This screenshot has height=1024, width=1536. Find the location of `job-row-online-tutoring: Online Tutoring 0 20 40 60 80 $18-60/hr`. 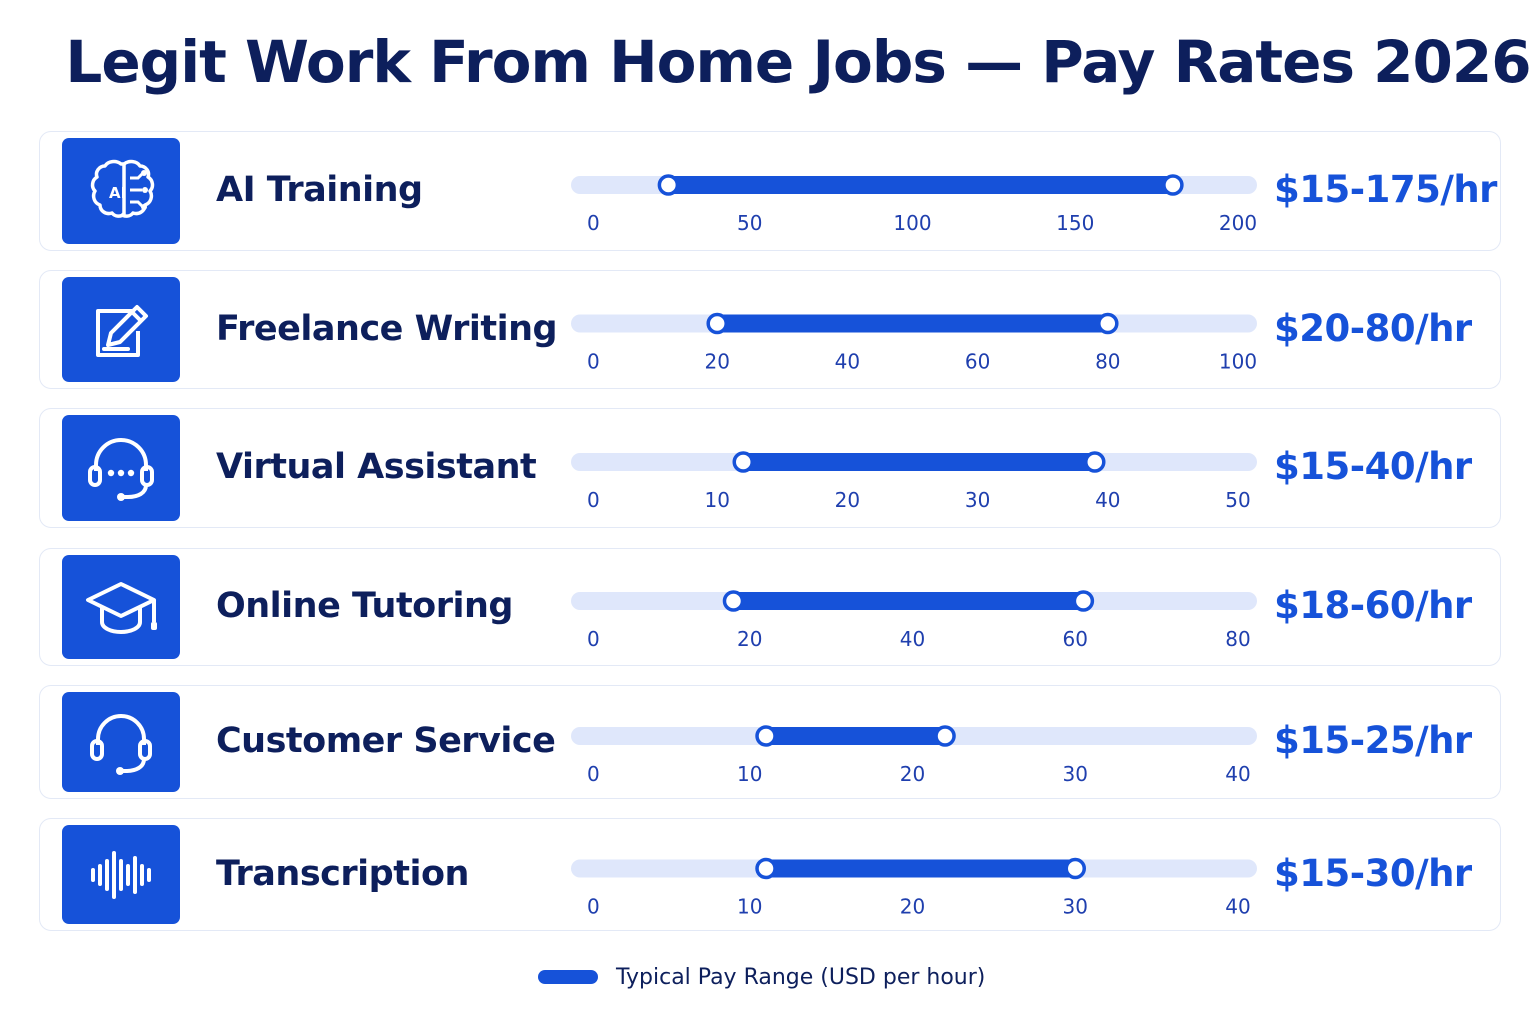

job-row-online-tutoring: Online Tutoring 0 20 40 60 80 $18-60/hr is located at coordinates (770, 607).